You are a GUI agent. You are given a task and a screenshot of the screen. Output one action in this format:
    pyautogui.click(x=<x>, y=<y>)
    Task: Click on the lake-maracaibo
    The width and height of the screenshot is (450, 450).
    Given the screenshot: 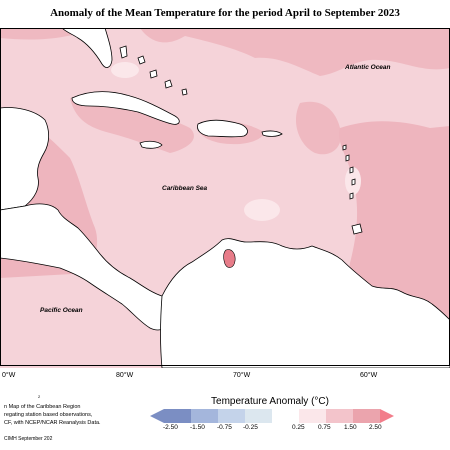 What is the action you would take?
    pyautogui.click(x=229, y=258)
    